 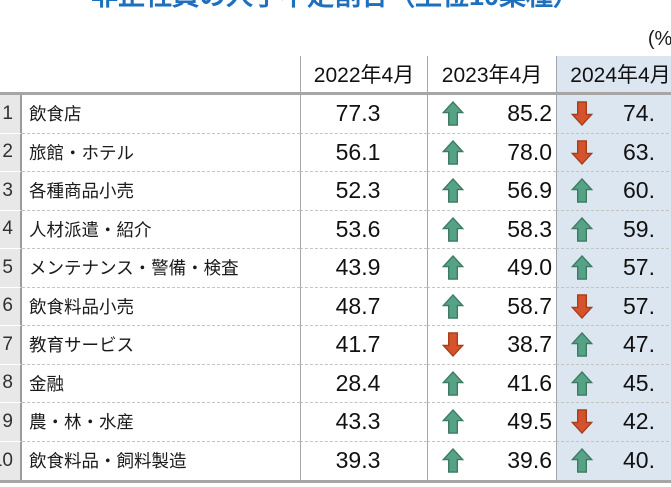 I want to click on industry-label: 飲食料品・飼料製造, so click(x=108, y=461).